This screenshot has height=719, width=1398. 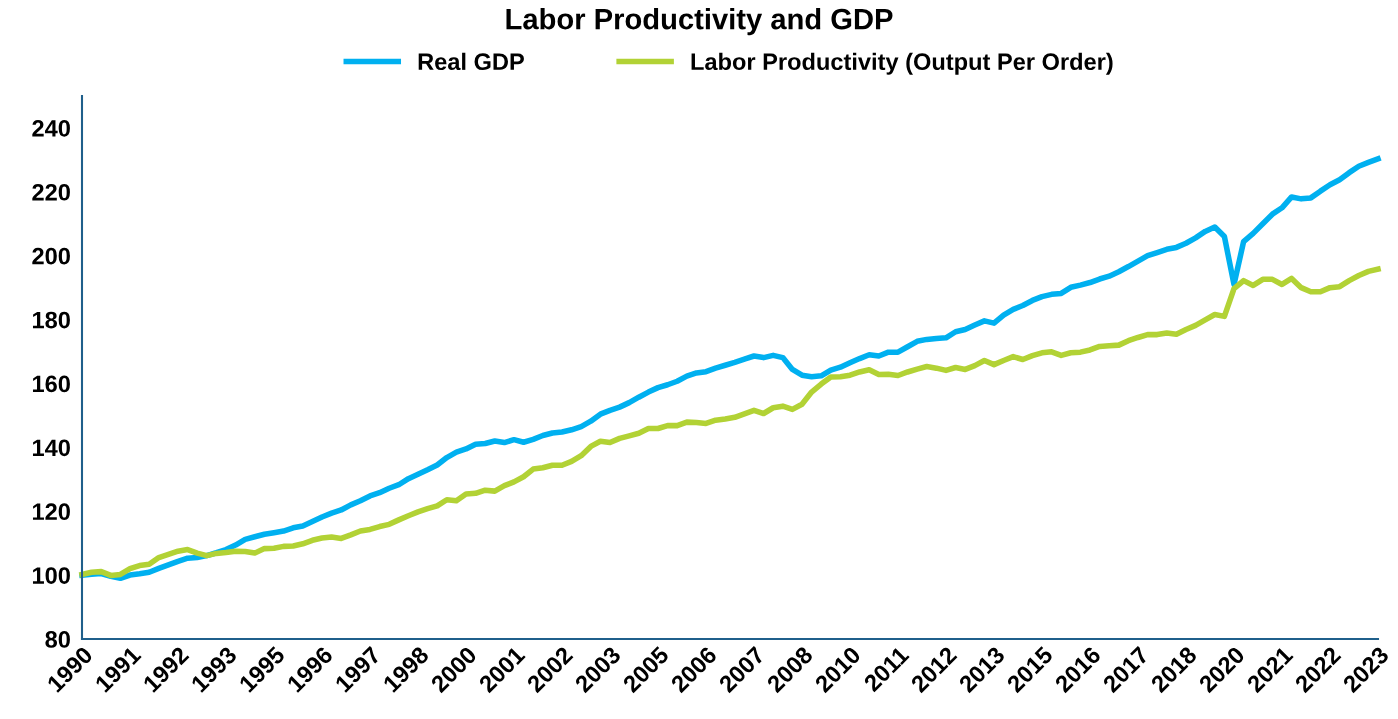 What do you see at coordinates (902, 63) in the screenshot?
I see `legend-label: Labor Productivity (Output Per Order)` at bounding box center [902, 63].